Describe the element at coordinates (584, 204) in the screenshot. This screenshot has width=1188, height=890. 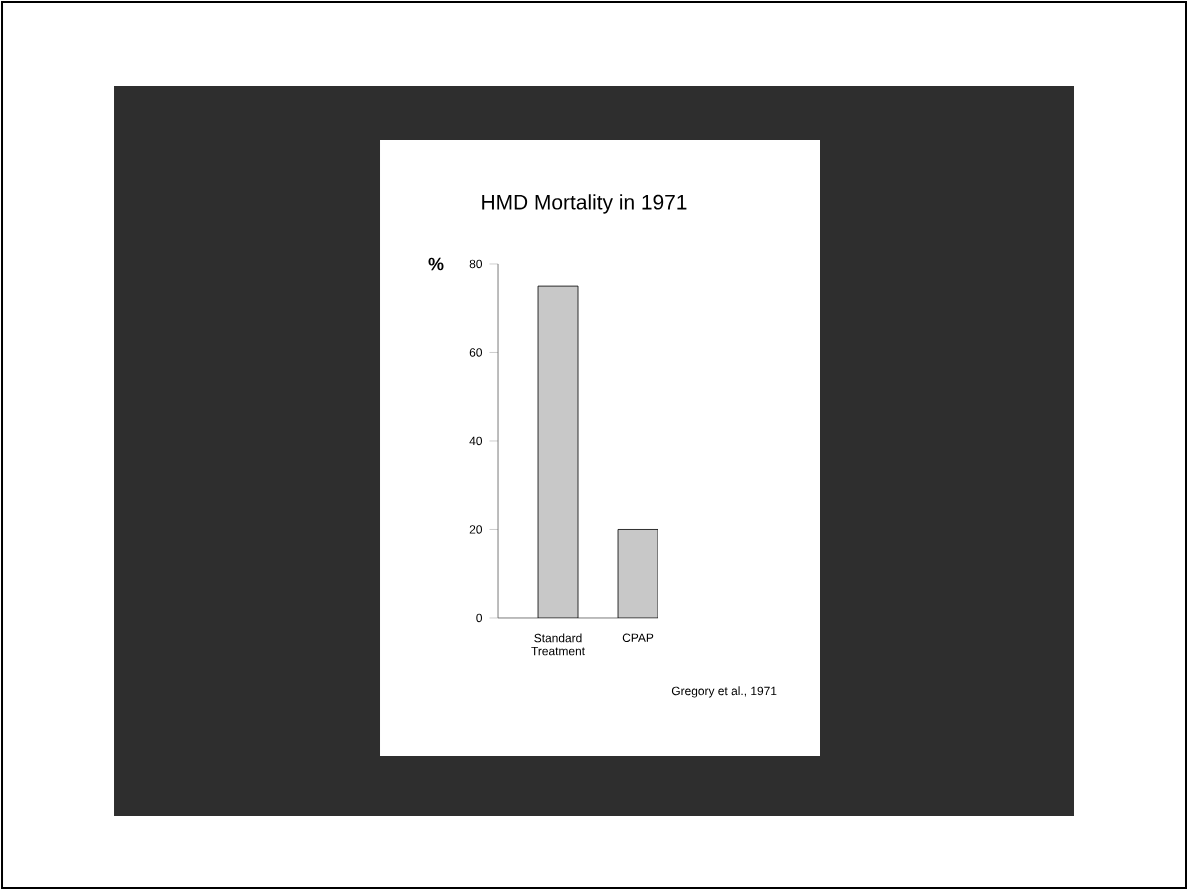
I see `chart-title: HMD Mortality in 1971` at that location.